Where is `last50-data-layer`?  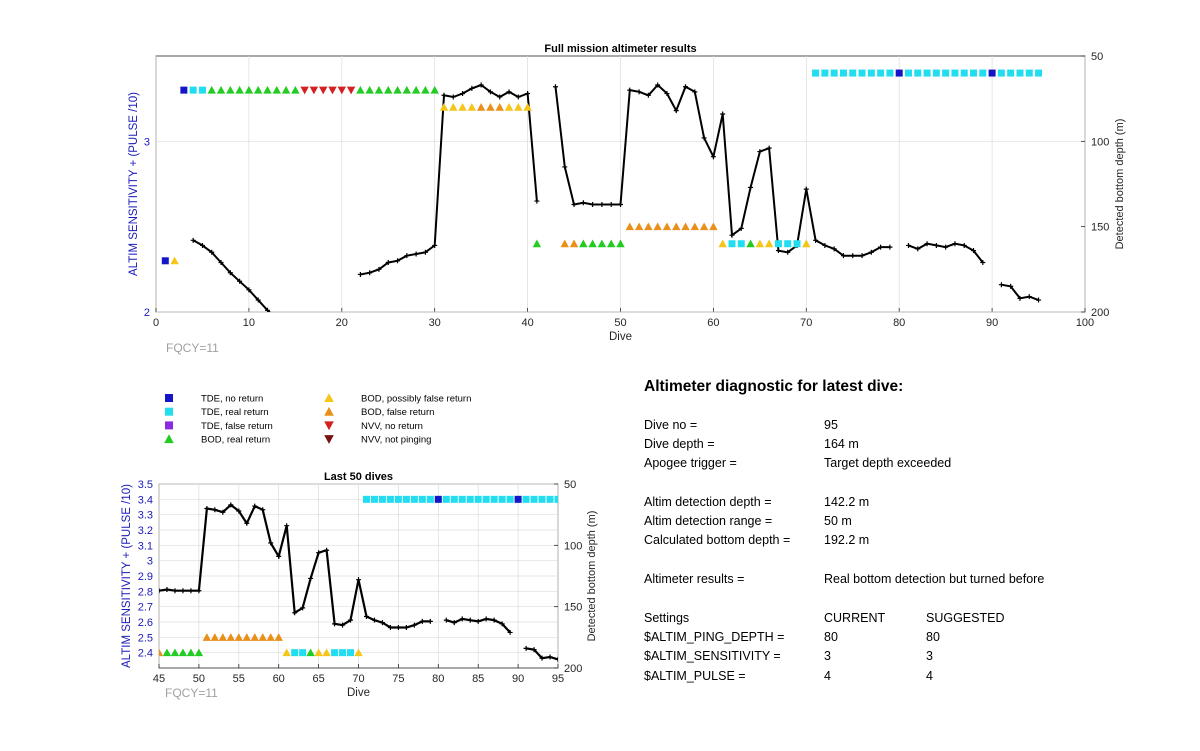
last50-data-layer is located at coordinates (358, 578).